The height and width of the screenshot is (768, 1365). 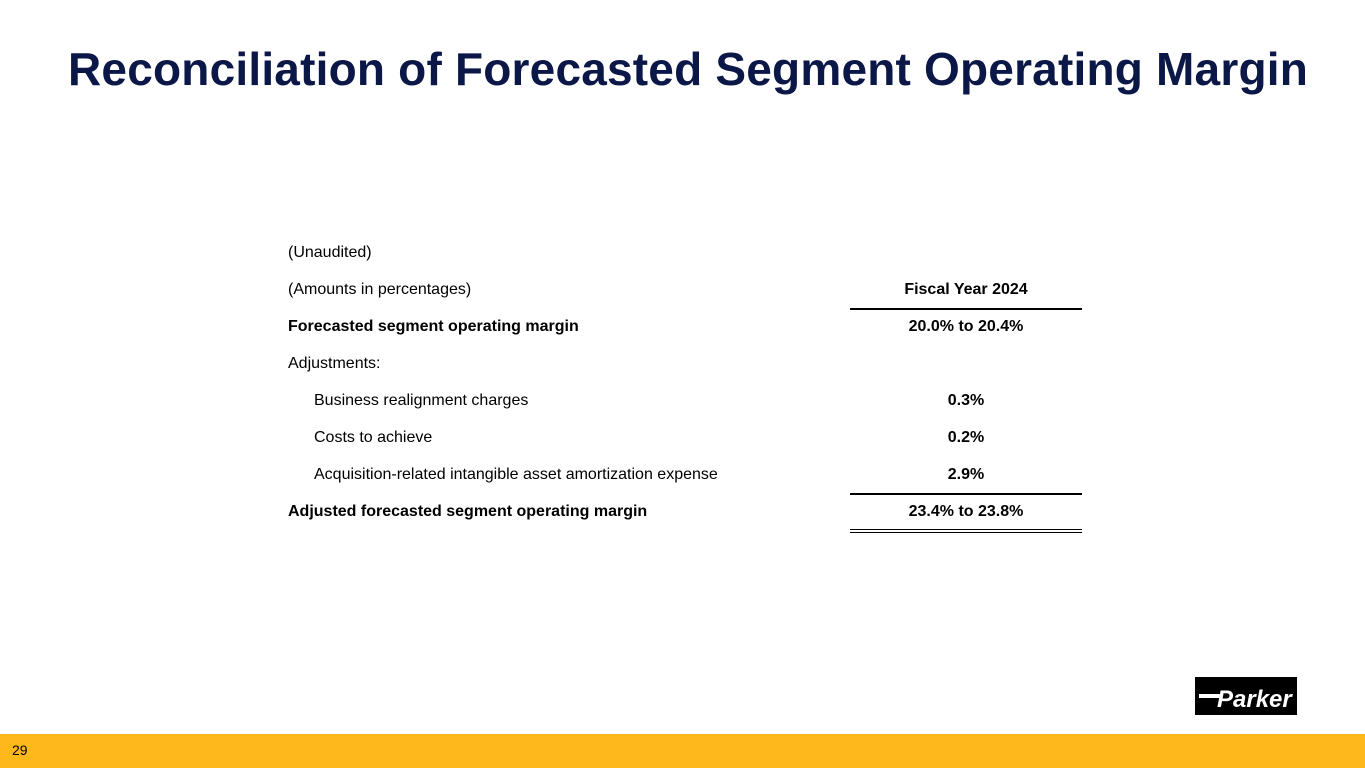 I want to click on table-row: Business realignment charges 0.3%, so click(x=688, y=402).